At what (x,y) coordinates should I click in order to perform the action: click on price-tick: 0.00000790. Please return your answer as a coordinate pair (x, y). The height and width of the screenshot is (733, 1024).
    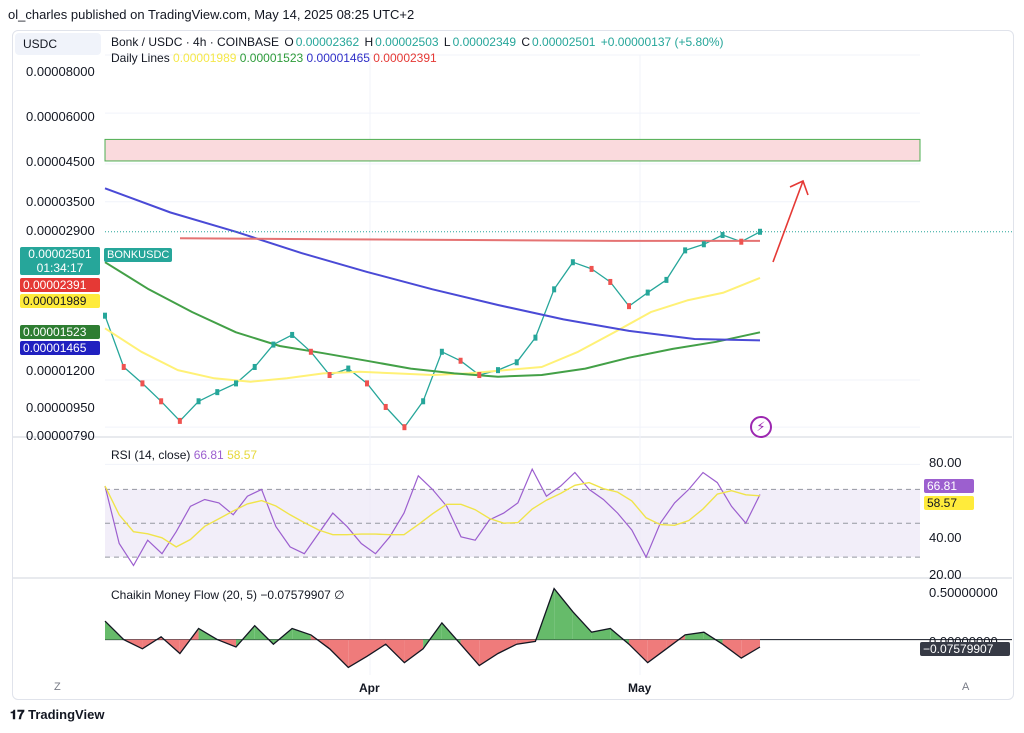
    Looking at the image, I should click on (60, 435).